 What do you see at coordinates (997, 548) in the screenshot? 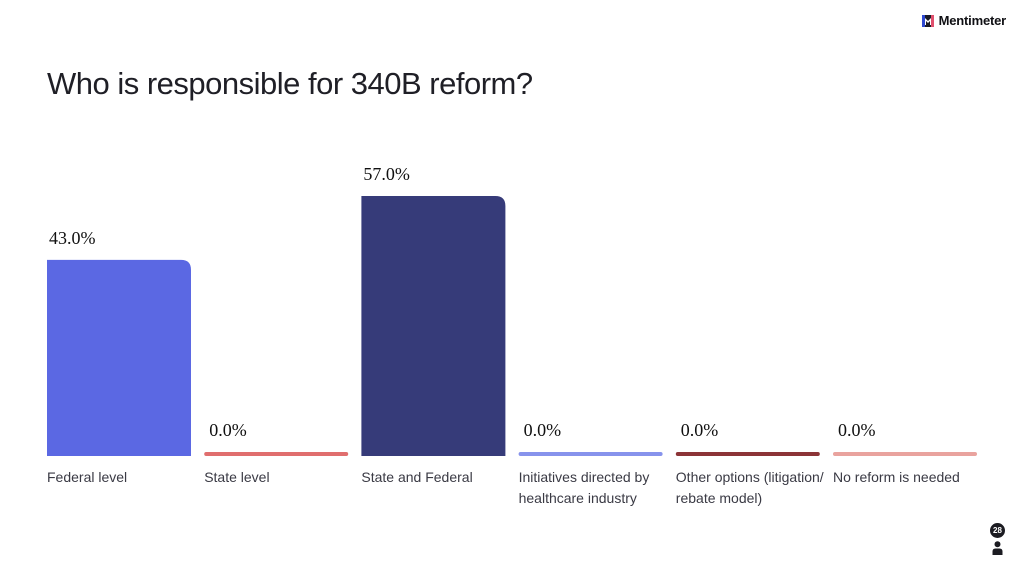
I see `person-icon` at bounding box center [997, 548].